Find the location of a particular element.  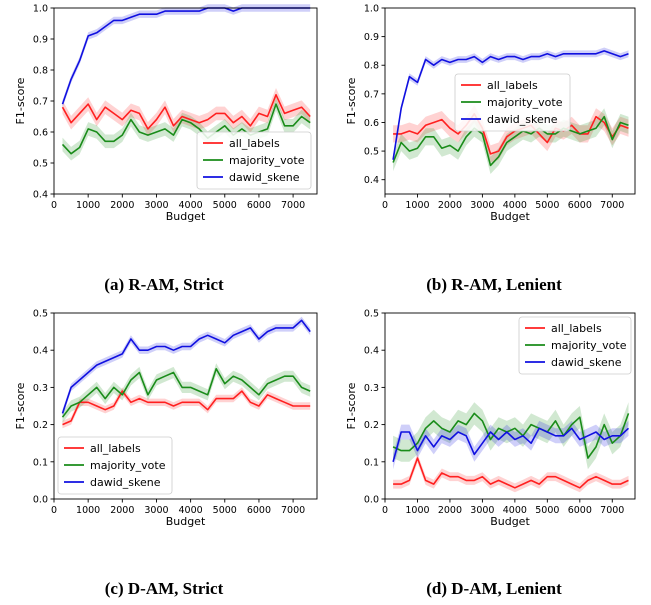

series-line-majority_vote-c is located at coordinates (186, 393).